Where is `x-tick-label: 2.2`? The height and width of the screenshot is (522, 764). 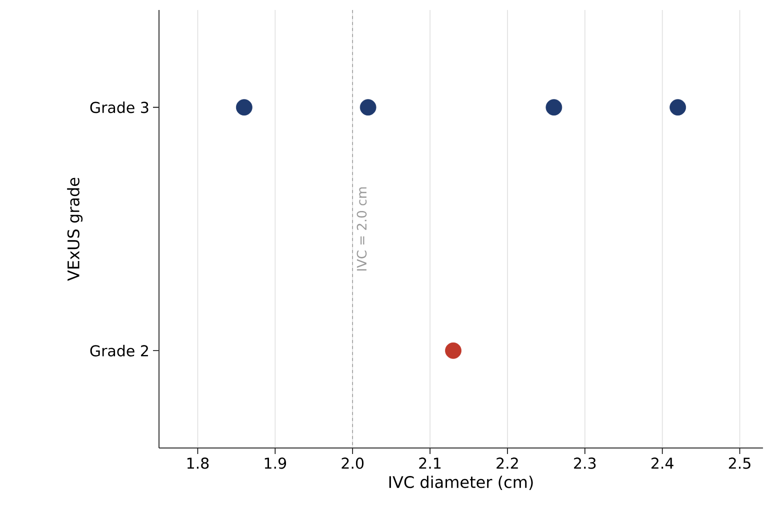 x-tick-label: 2.2 is located at coordinates (507, 463).